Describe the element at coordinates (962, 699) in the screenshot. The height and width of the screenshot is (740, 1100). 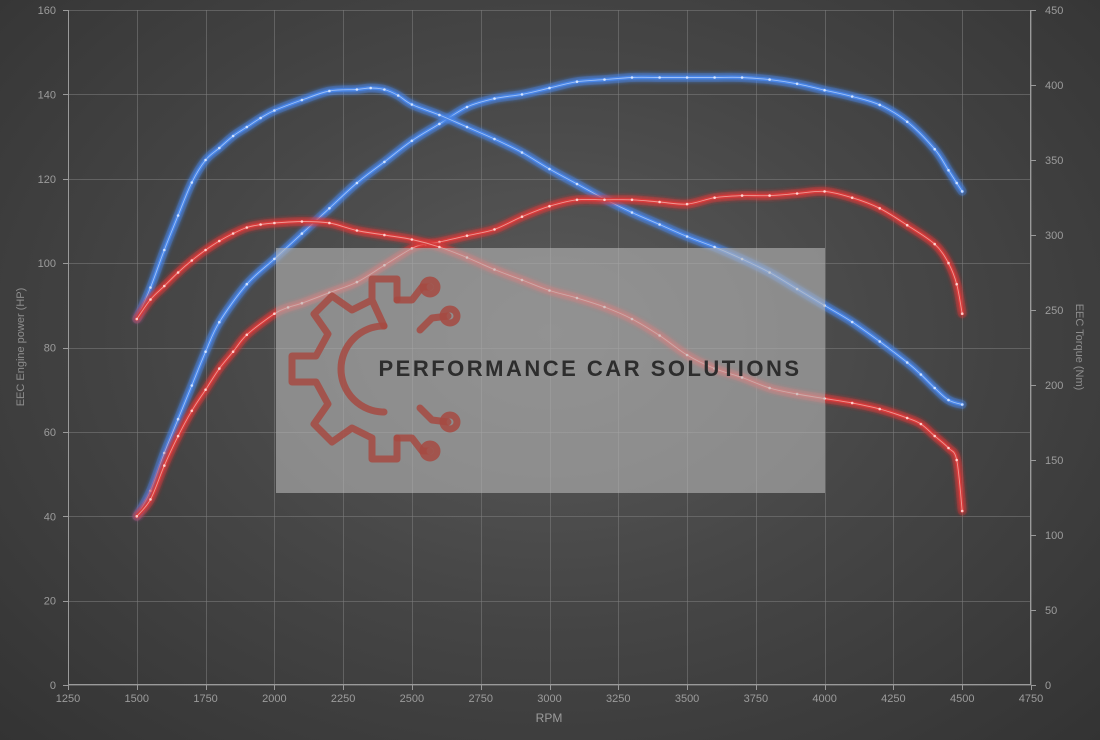
I see `x-tick-label: 4500` at that location.